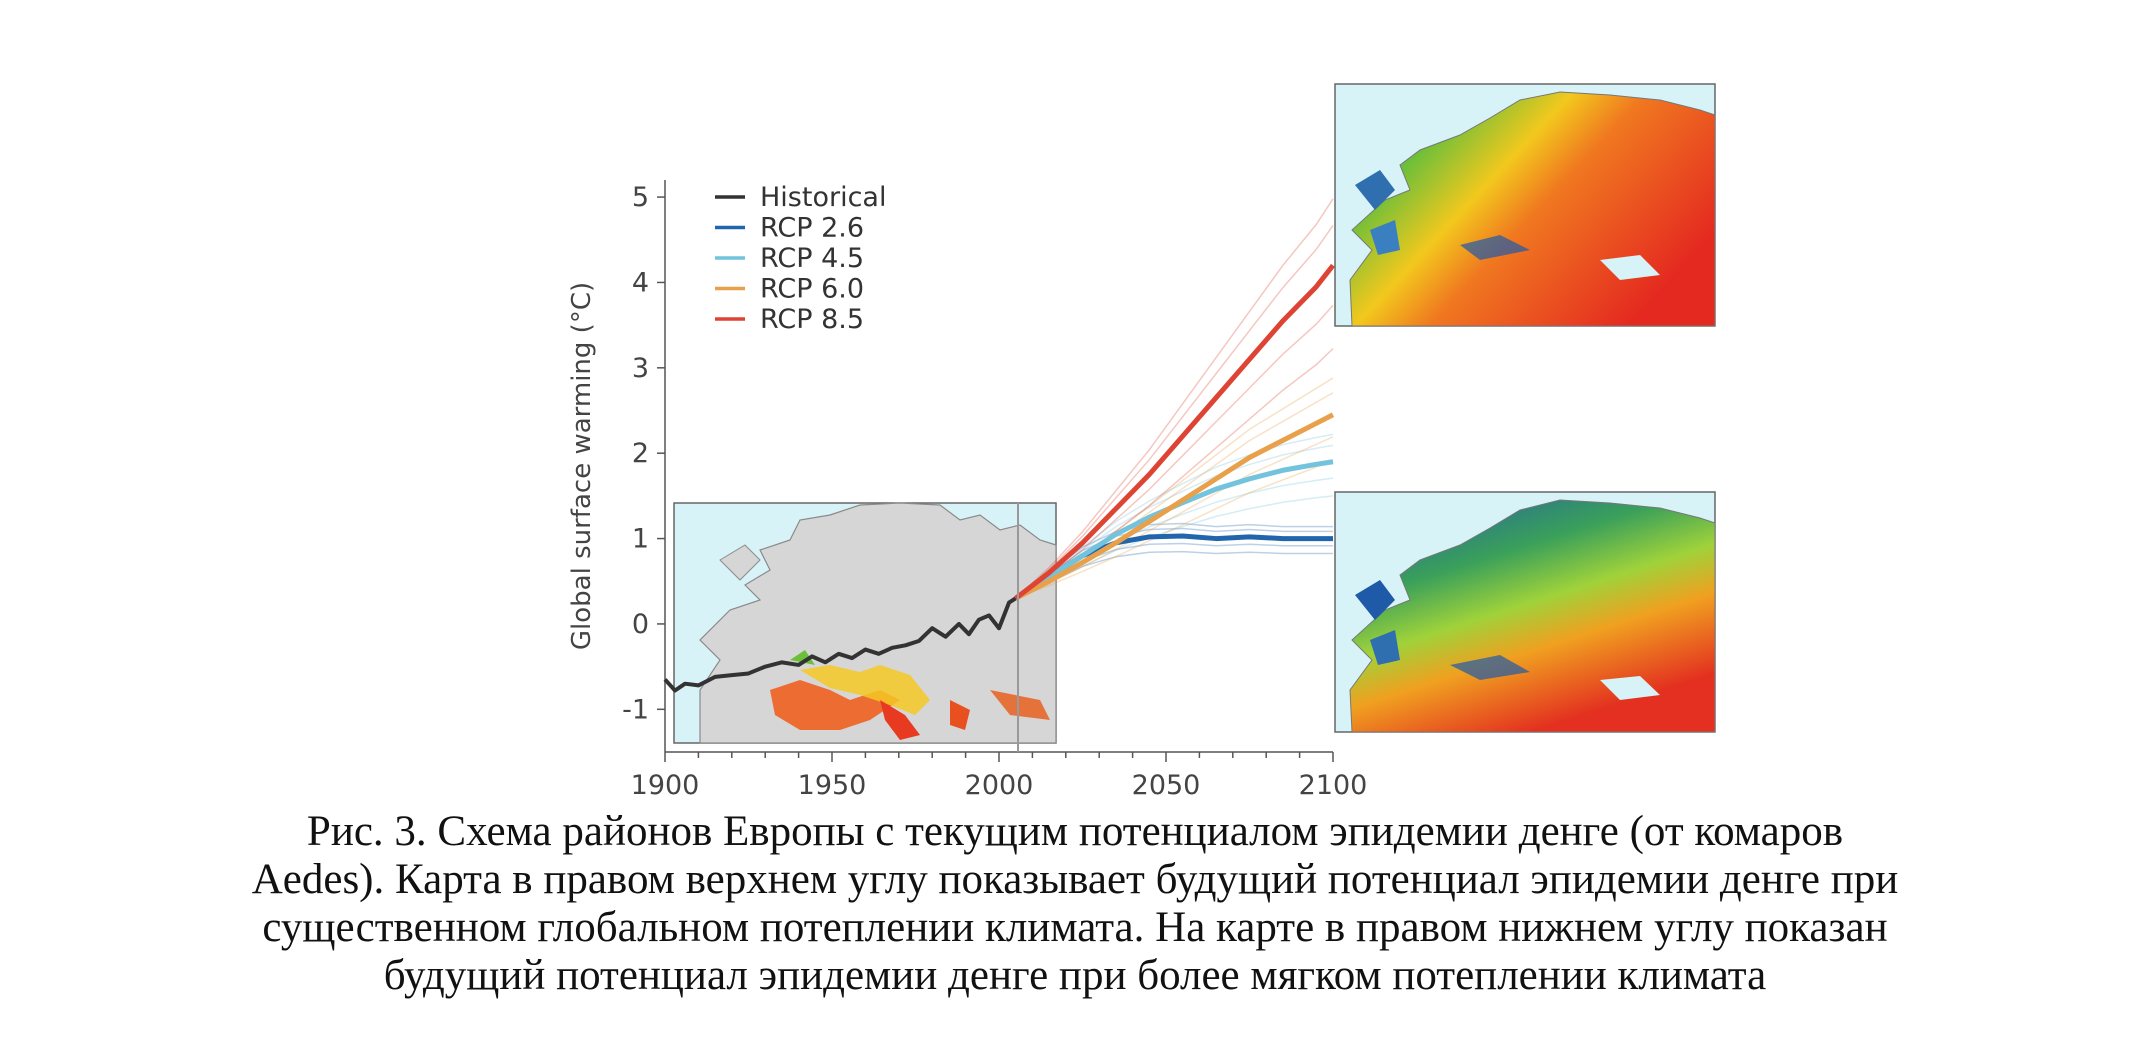  What do you see at coordinates (1525, 205) in the screenshot?
I see `europe-high-warming-map` at bounding box center [1525, 205].